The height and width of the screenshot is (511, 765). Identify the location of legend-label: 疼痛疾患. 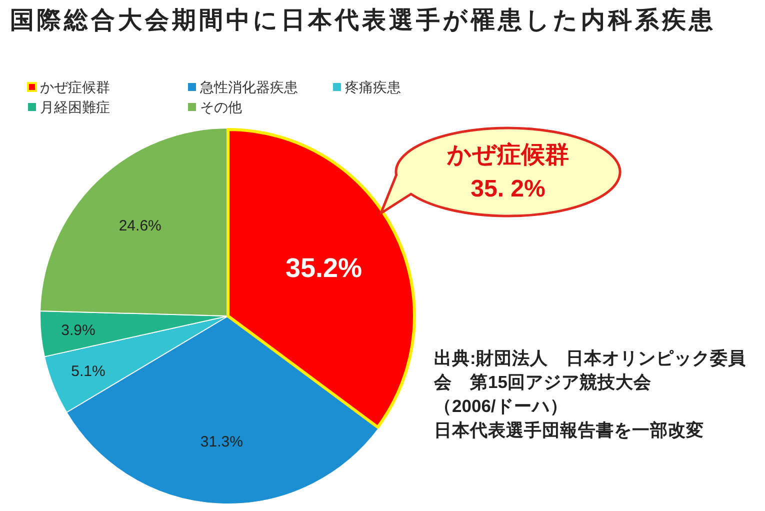
(373, 87).